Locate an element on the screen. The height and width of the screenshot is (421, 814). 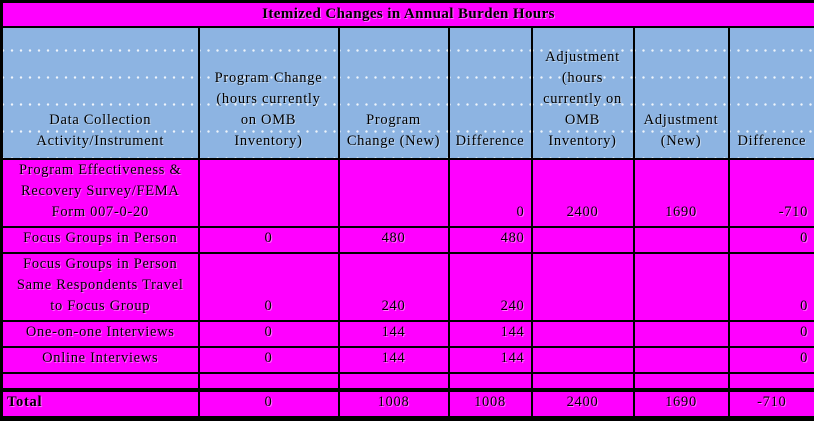
col-header-adjustment-new: Adjustment (New) is located at coordinates (681, 93).